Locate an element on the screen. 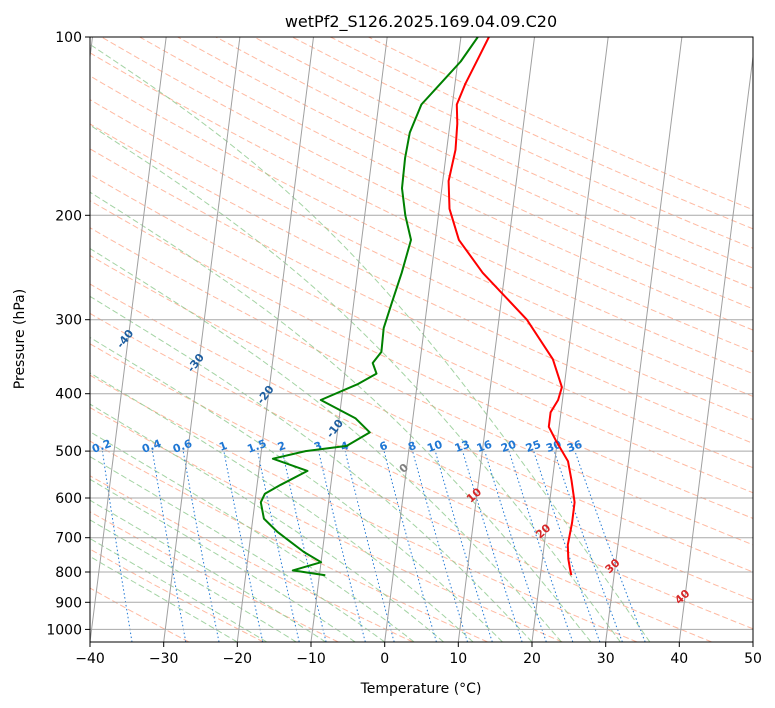 Image resolution: width=775 pixels, height=708 pixels. mixing-ratio-label: 0.4 is located at coordinates (151, 446).